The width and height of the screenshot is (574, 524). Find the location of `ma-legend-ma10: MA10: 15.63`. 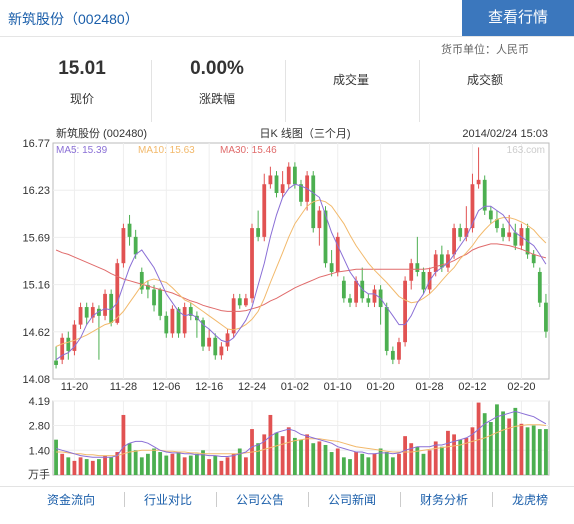

ma-legend-ma10: MA10: 15.63 is located at coordinates (166, 150).